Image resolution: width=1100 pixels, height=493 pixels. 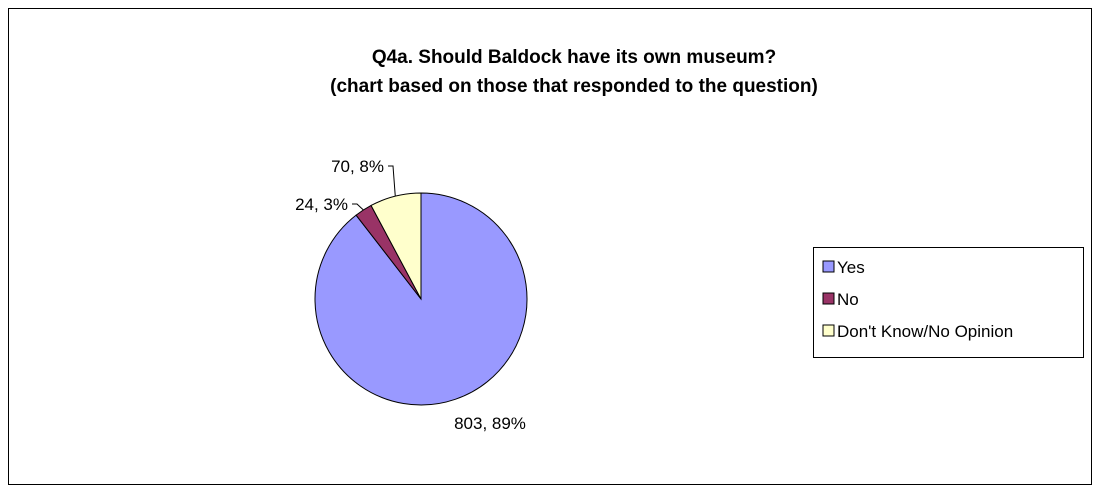 I want to click on legend-label-yes: Yes, so click(x=851, y=267).